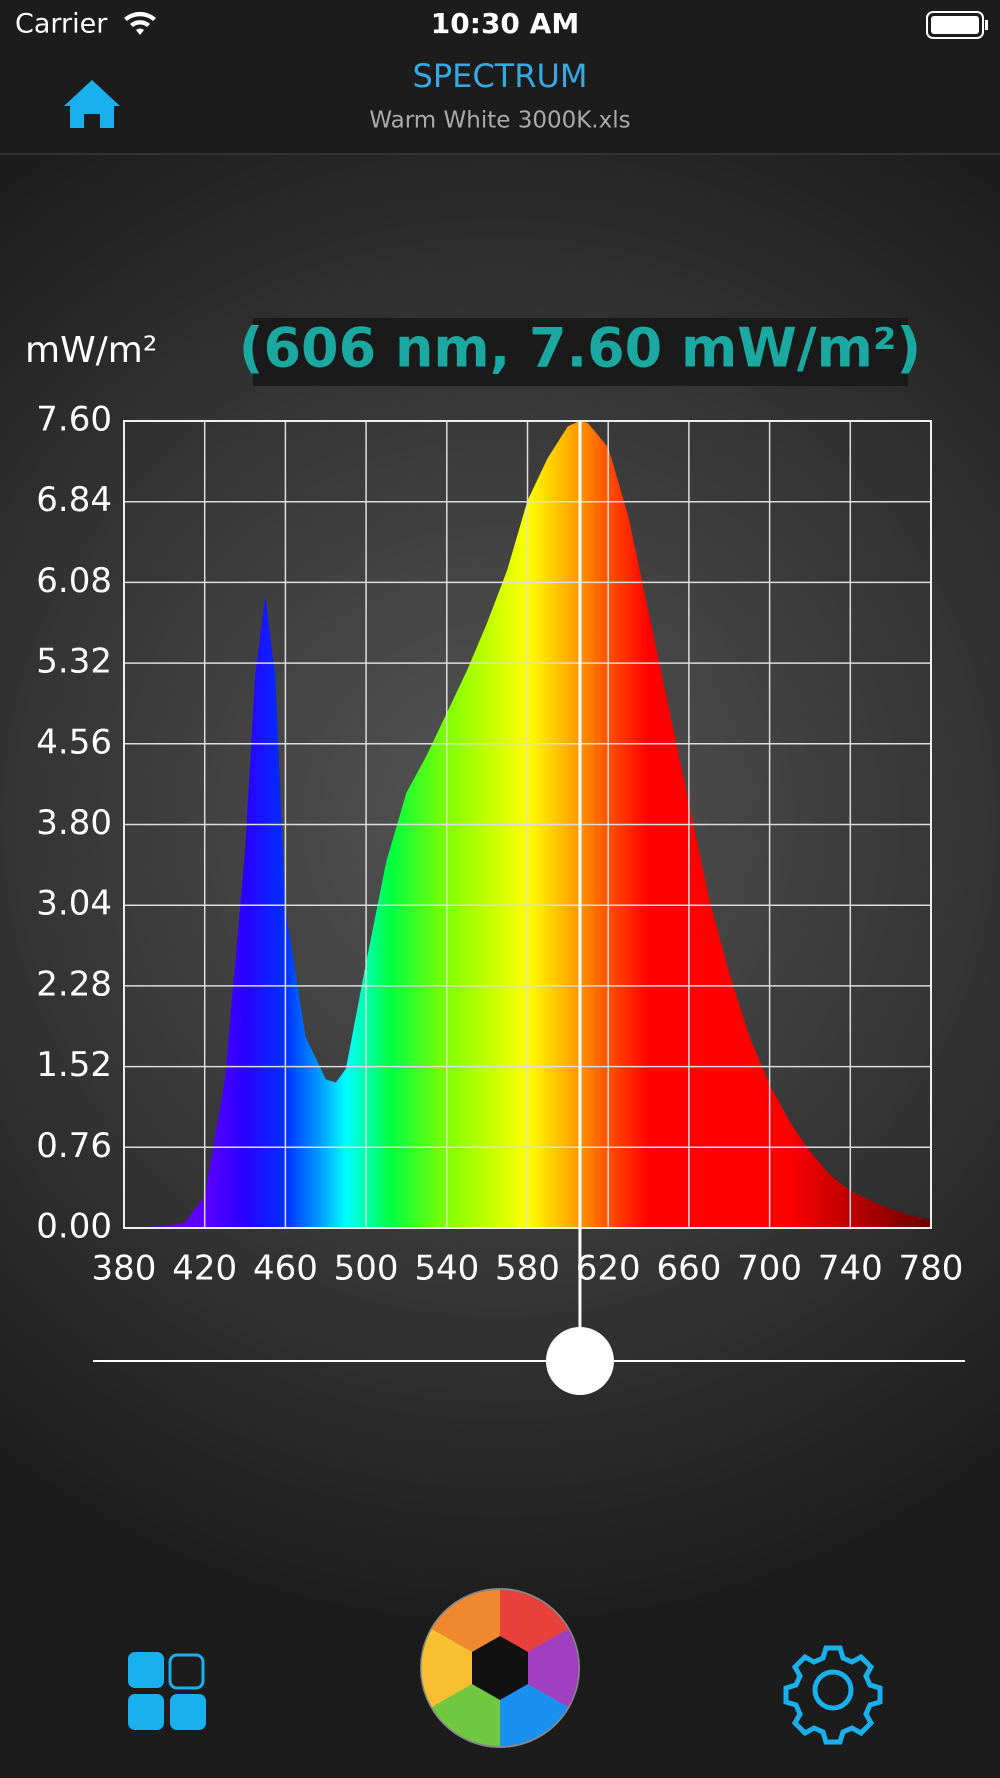 Image resolution: width=1000 pixels, height=1778 pixels. I want to click on y-axis-label: mW/m², so click(91, 350).